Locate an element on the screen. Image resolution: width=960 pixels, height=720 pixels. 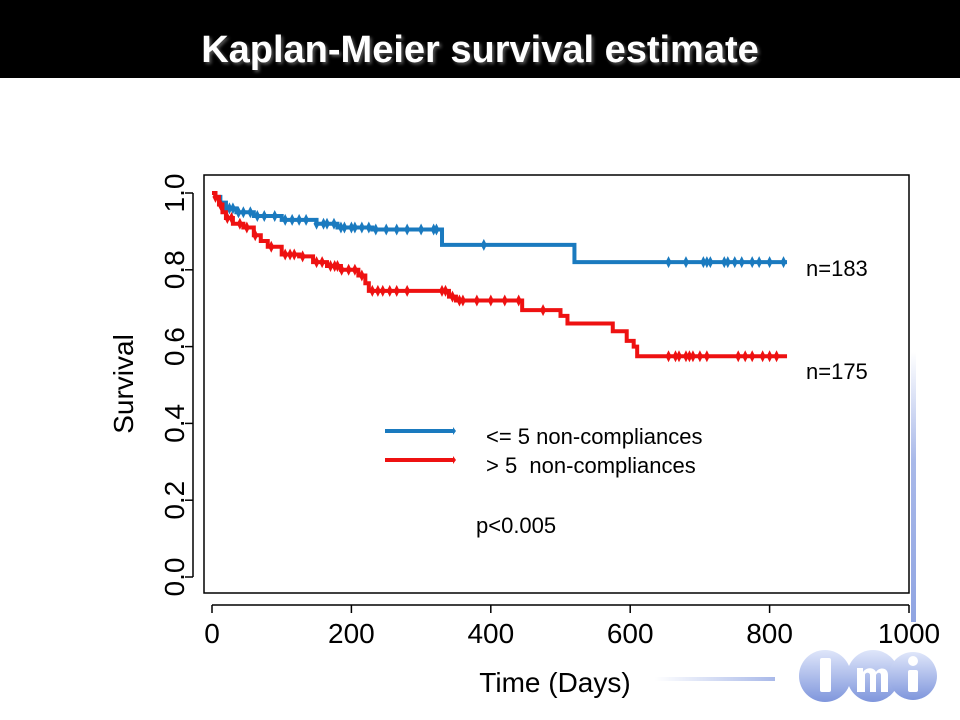
legend-label-2: > 5 non-compliances is located at coordinates (591, 465).